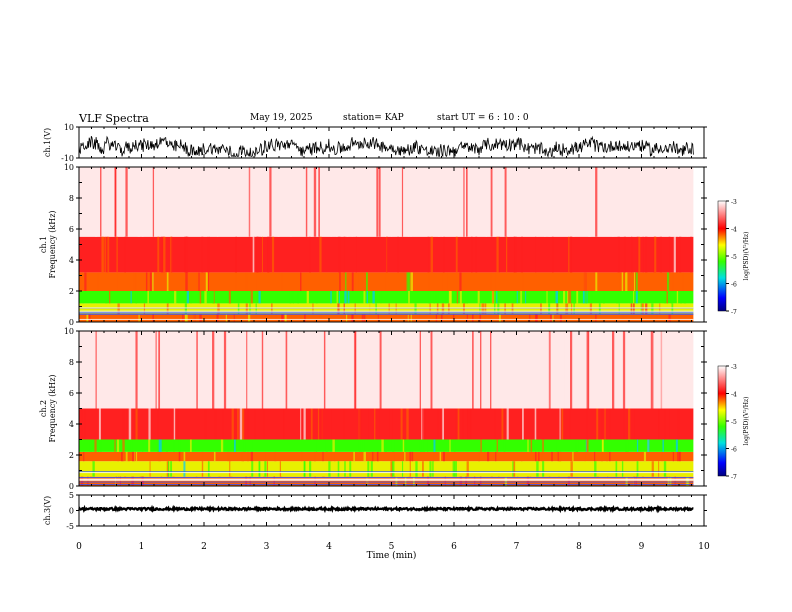  I want to click on y-axis-label-line: ch.1(V), so click(47, 142).